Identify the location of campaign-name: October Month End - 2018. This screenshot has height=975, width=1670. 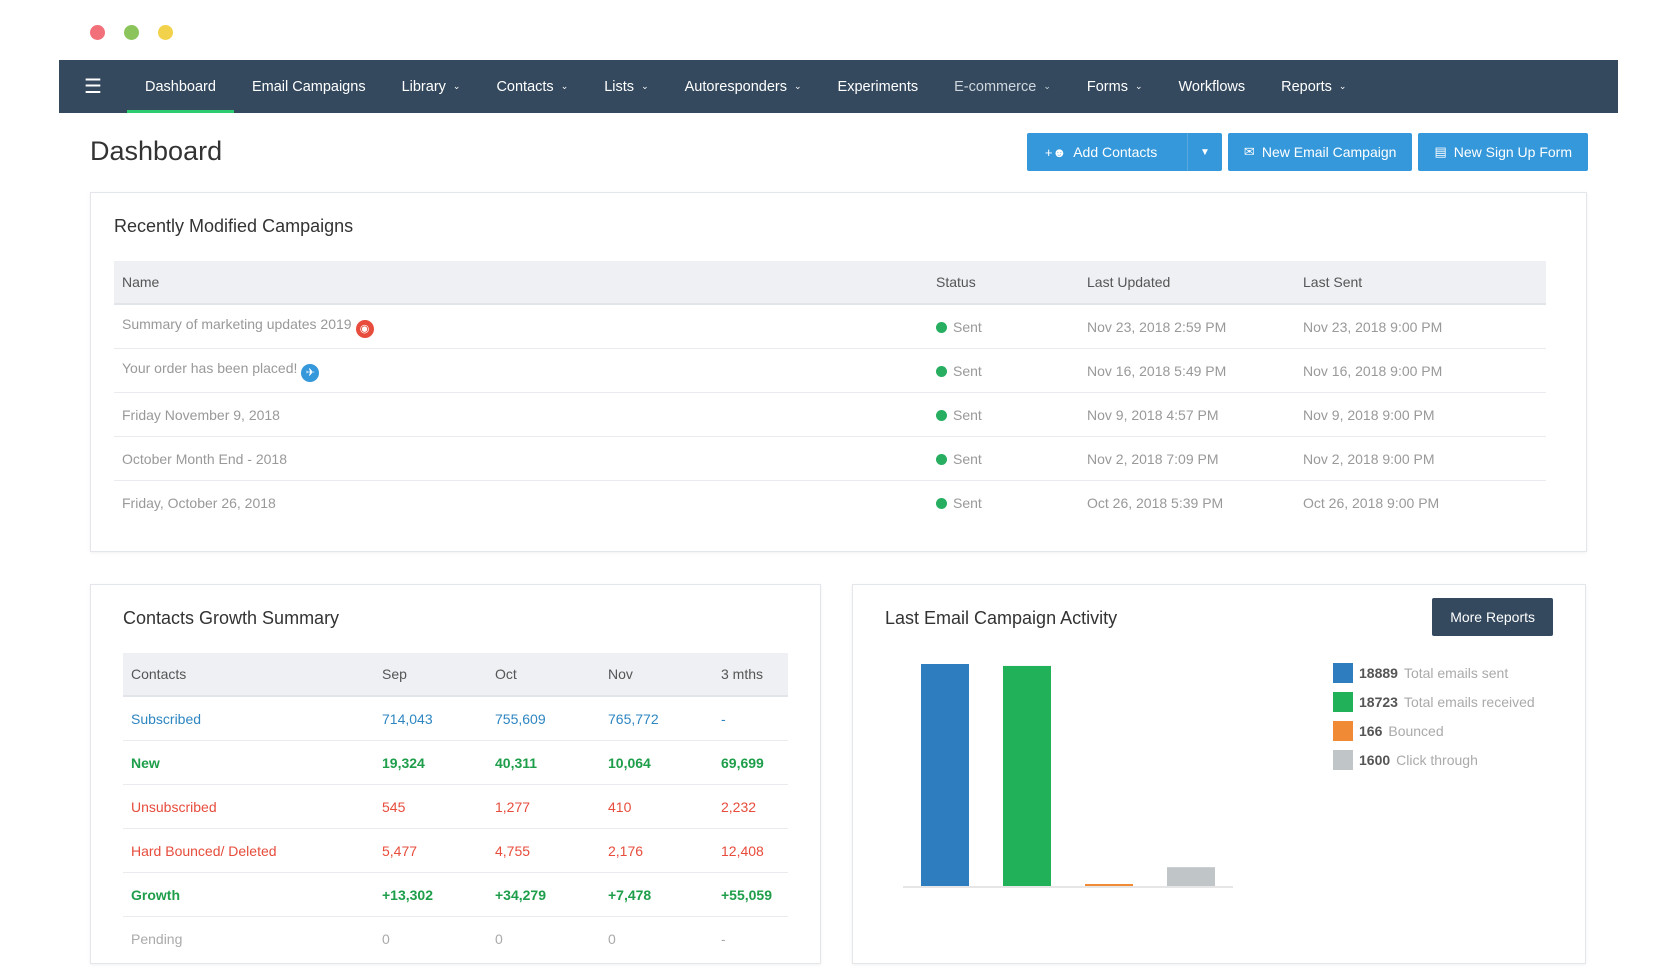
(204, 458).